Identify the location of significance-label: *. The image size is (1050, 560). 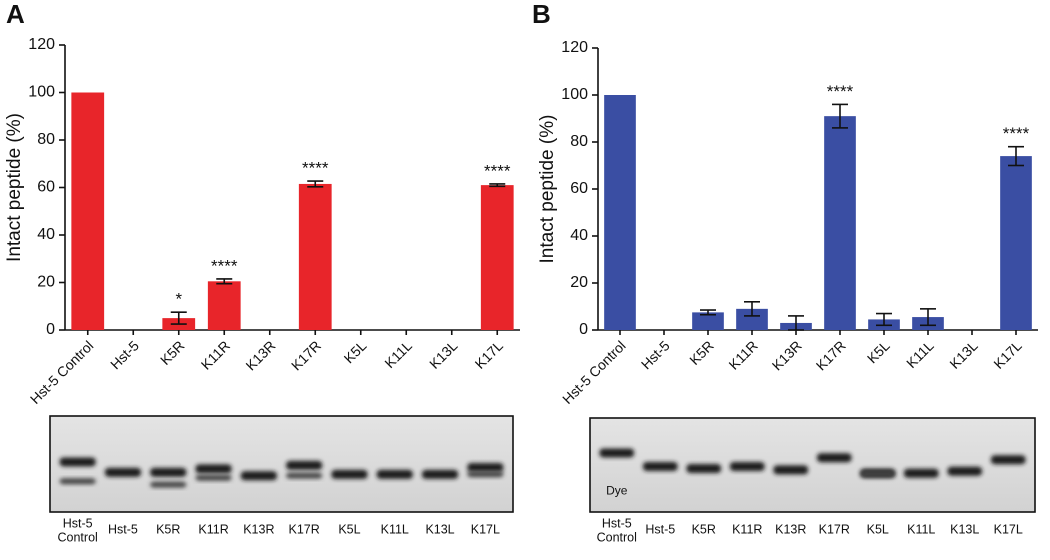
(178, 299).